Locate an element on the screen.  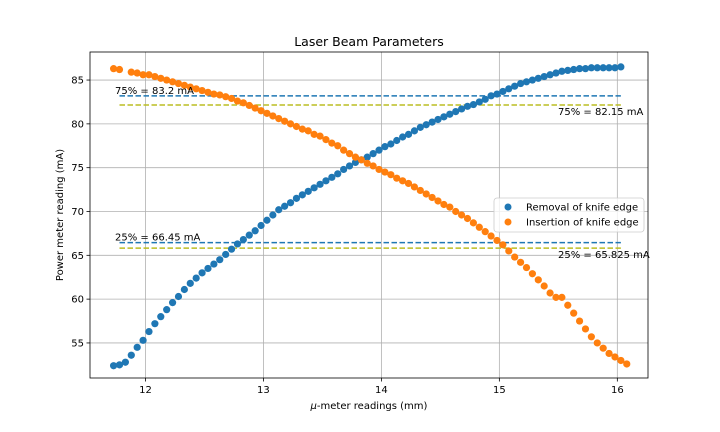
reference-label: 25% = 65.825 mA is located at coordinates (604, 255).